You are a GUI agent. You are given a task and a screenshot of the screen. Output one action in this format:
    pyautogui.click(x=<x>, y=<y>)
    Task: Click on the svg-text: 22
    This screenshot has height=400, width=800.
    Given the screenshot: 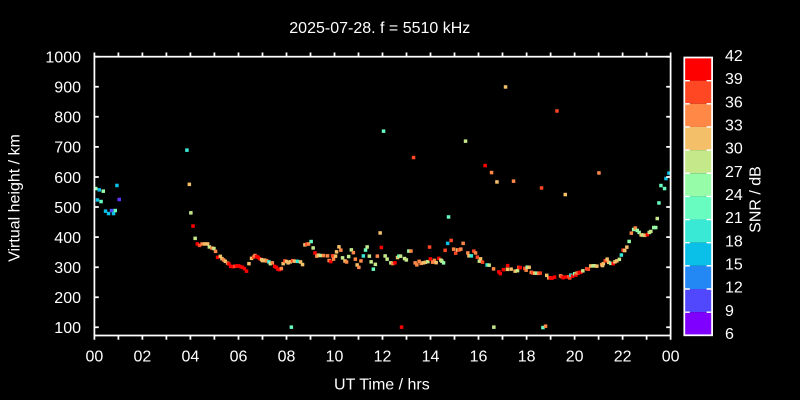 What is the action you would take?
    pyautogui.click(x=623, y=357)
    